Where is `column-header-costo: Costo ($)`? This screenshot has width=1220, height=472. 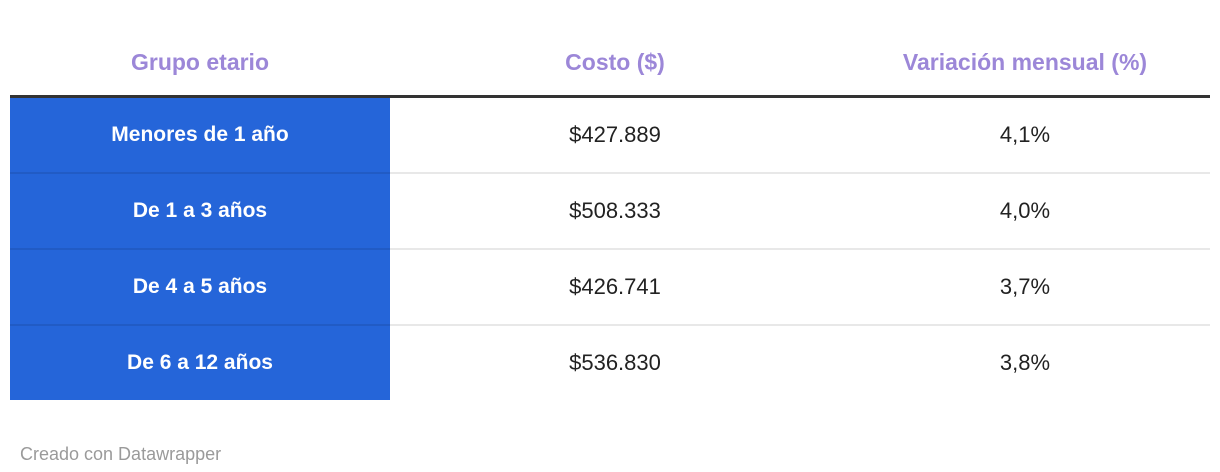
column-header-costo: Costo ($) is located at coordinates (615, 64).